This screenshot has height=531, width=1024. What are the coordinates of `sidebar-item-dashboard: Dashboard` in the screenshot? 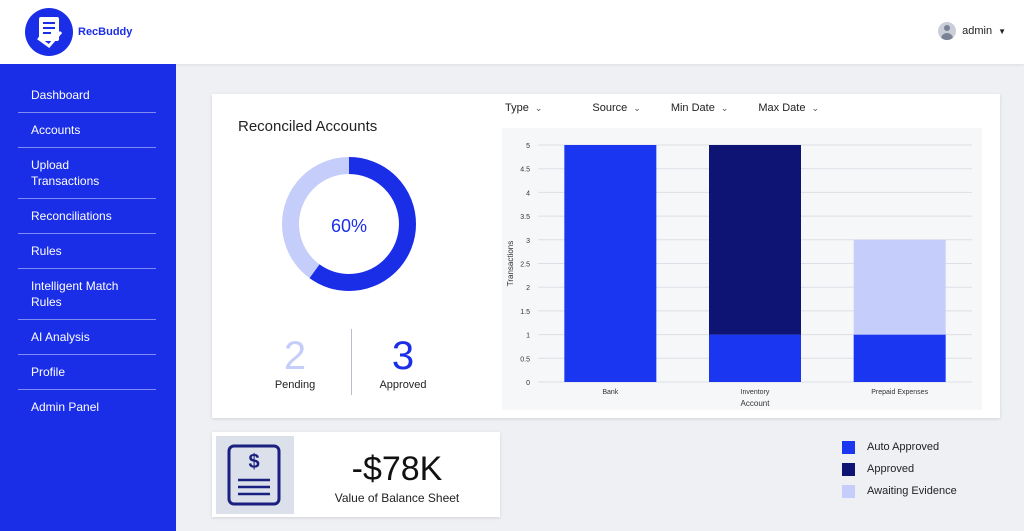 It's located at (87, 95).